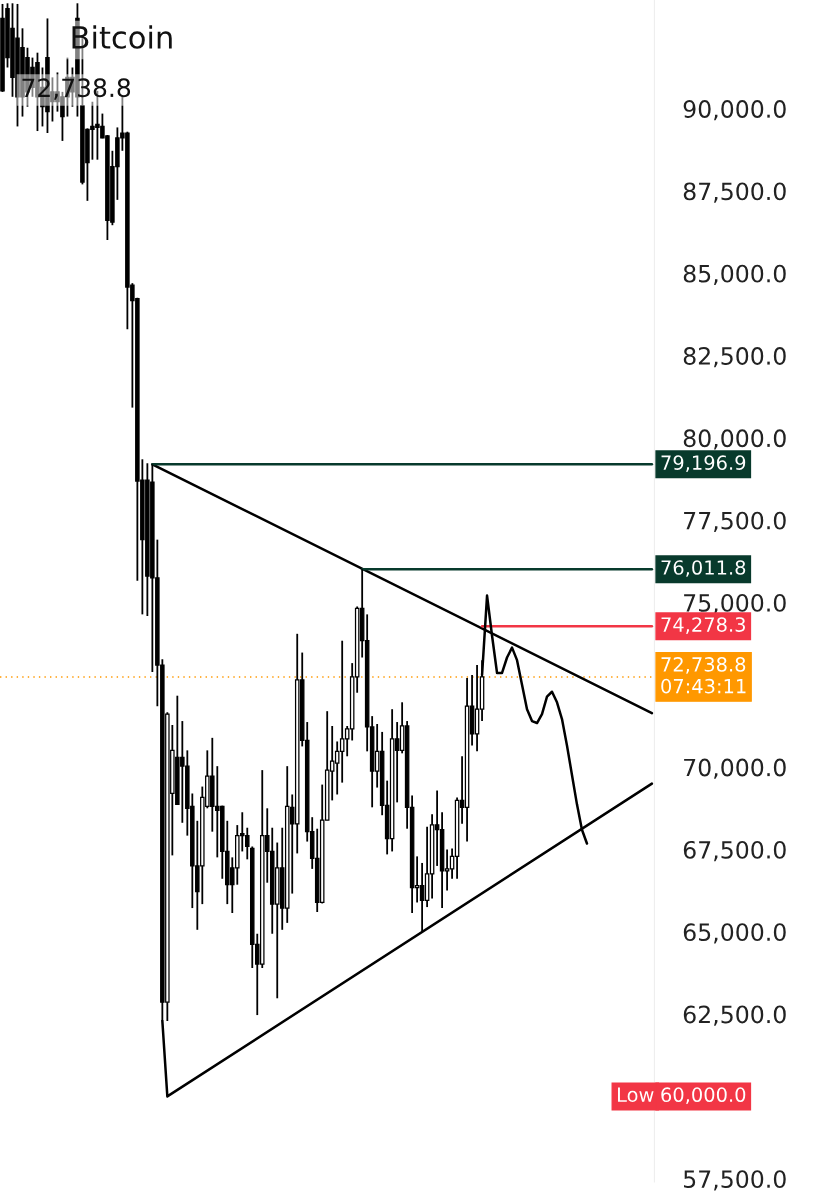 Image resolution: width=818 pixels, height=1200 pixels. I want to click on data-label: 76,011.8, so click(703, 568).